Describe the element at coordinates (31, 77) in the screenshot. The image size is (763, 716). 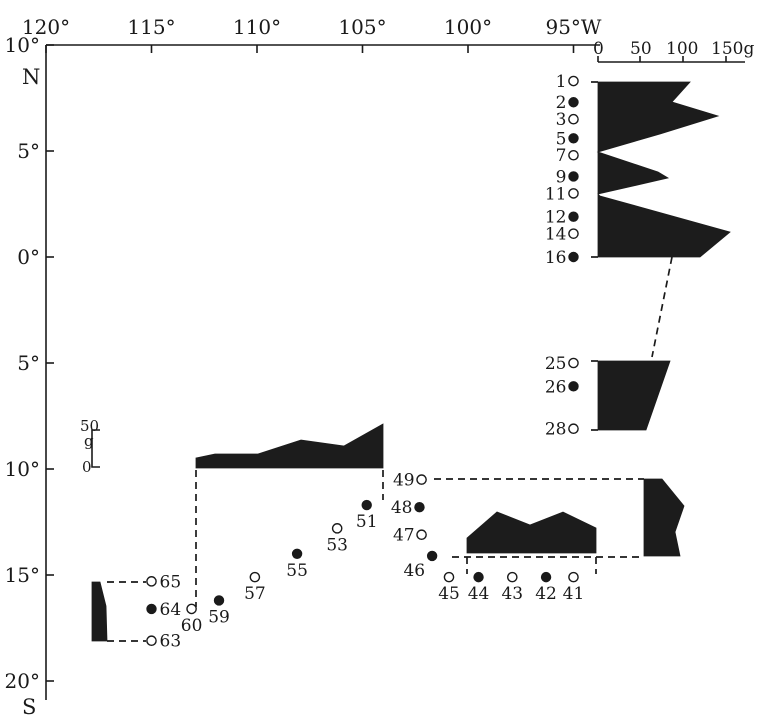
I see `north-label: N` at that location.